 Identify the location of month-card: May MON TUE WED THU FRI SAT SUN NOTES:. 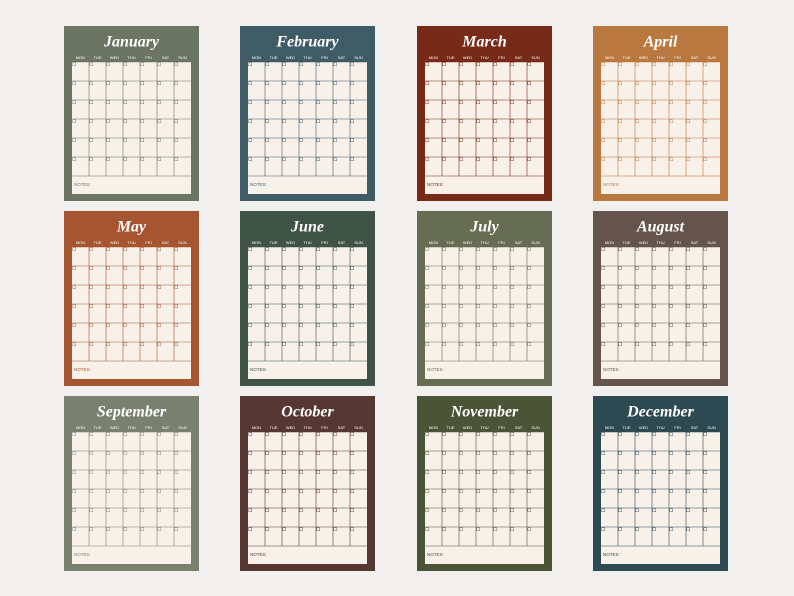
(131, 298).